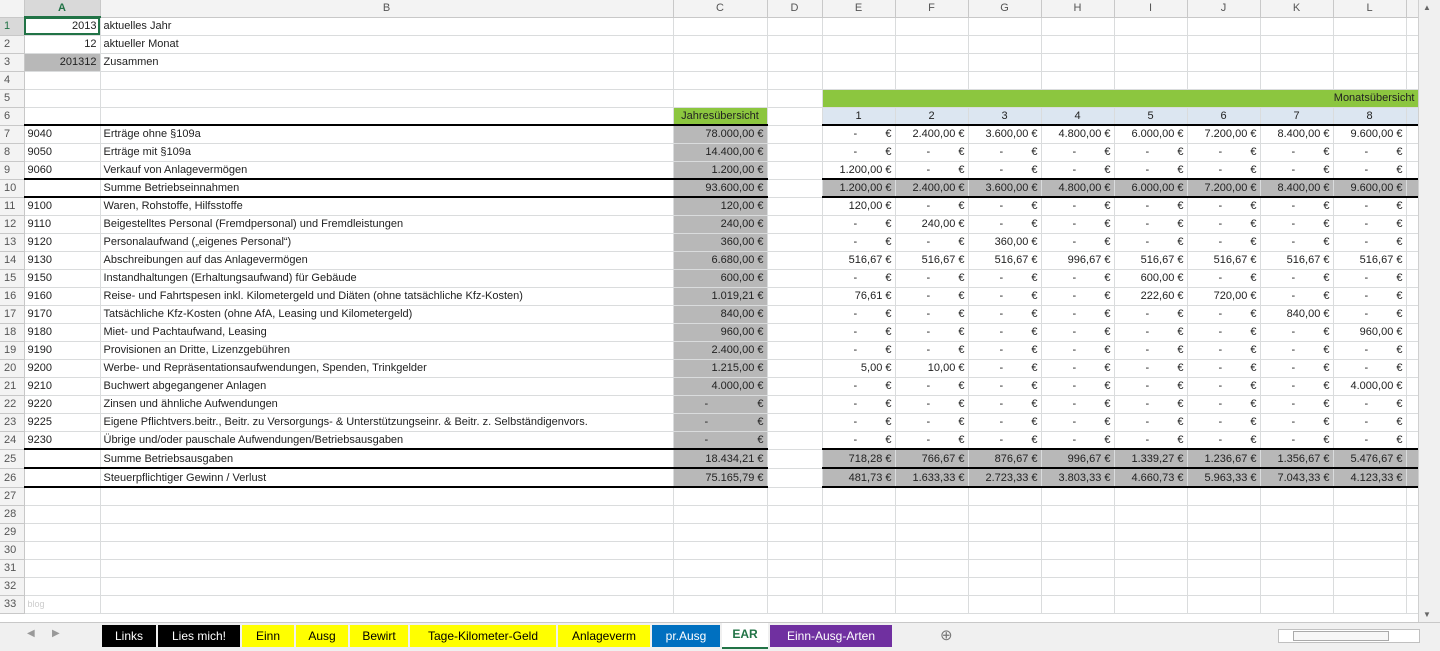 This screenshot has height=651, width=1440. Describe the element at coordinates (12, 314) in the screenshot. I see `row-header-17: 17` at that location.